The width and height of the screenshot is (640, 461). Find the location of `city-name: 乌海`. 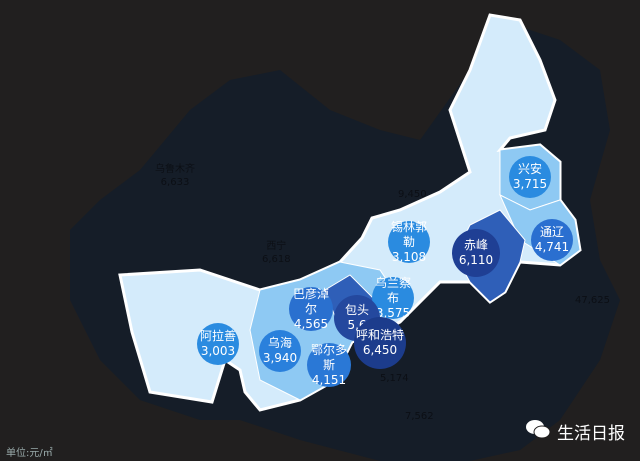

city-name: 乌海 is located at coordinates (279, 343).